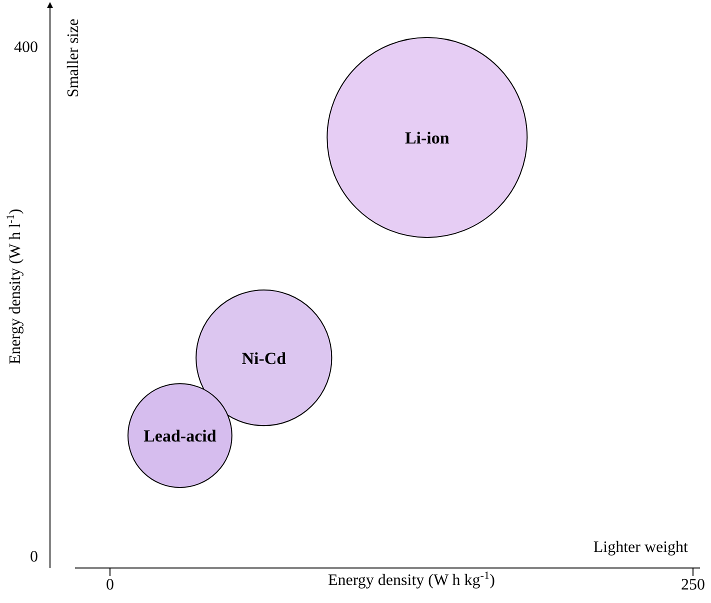 The image size is (711, 603). What do you see at coordinates (264, 358) in the screenshot?
I see `series-label: Ni-Cd` at bounding box center [264, 358].